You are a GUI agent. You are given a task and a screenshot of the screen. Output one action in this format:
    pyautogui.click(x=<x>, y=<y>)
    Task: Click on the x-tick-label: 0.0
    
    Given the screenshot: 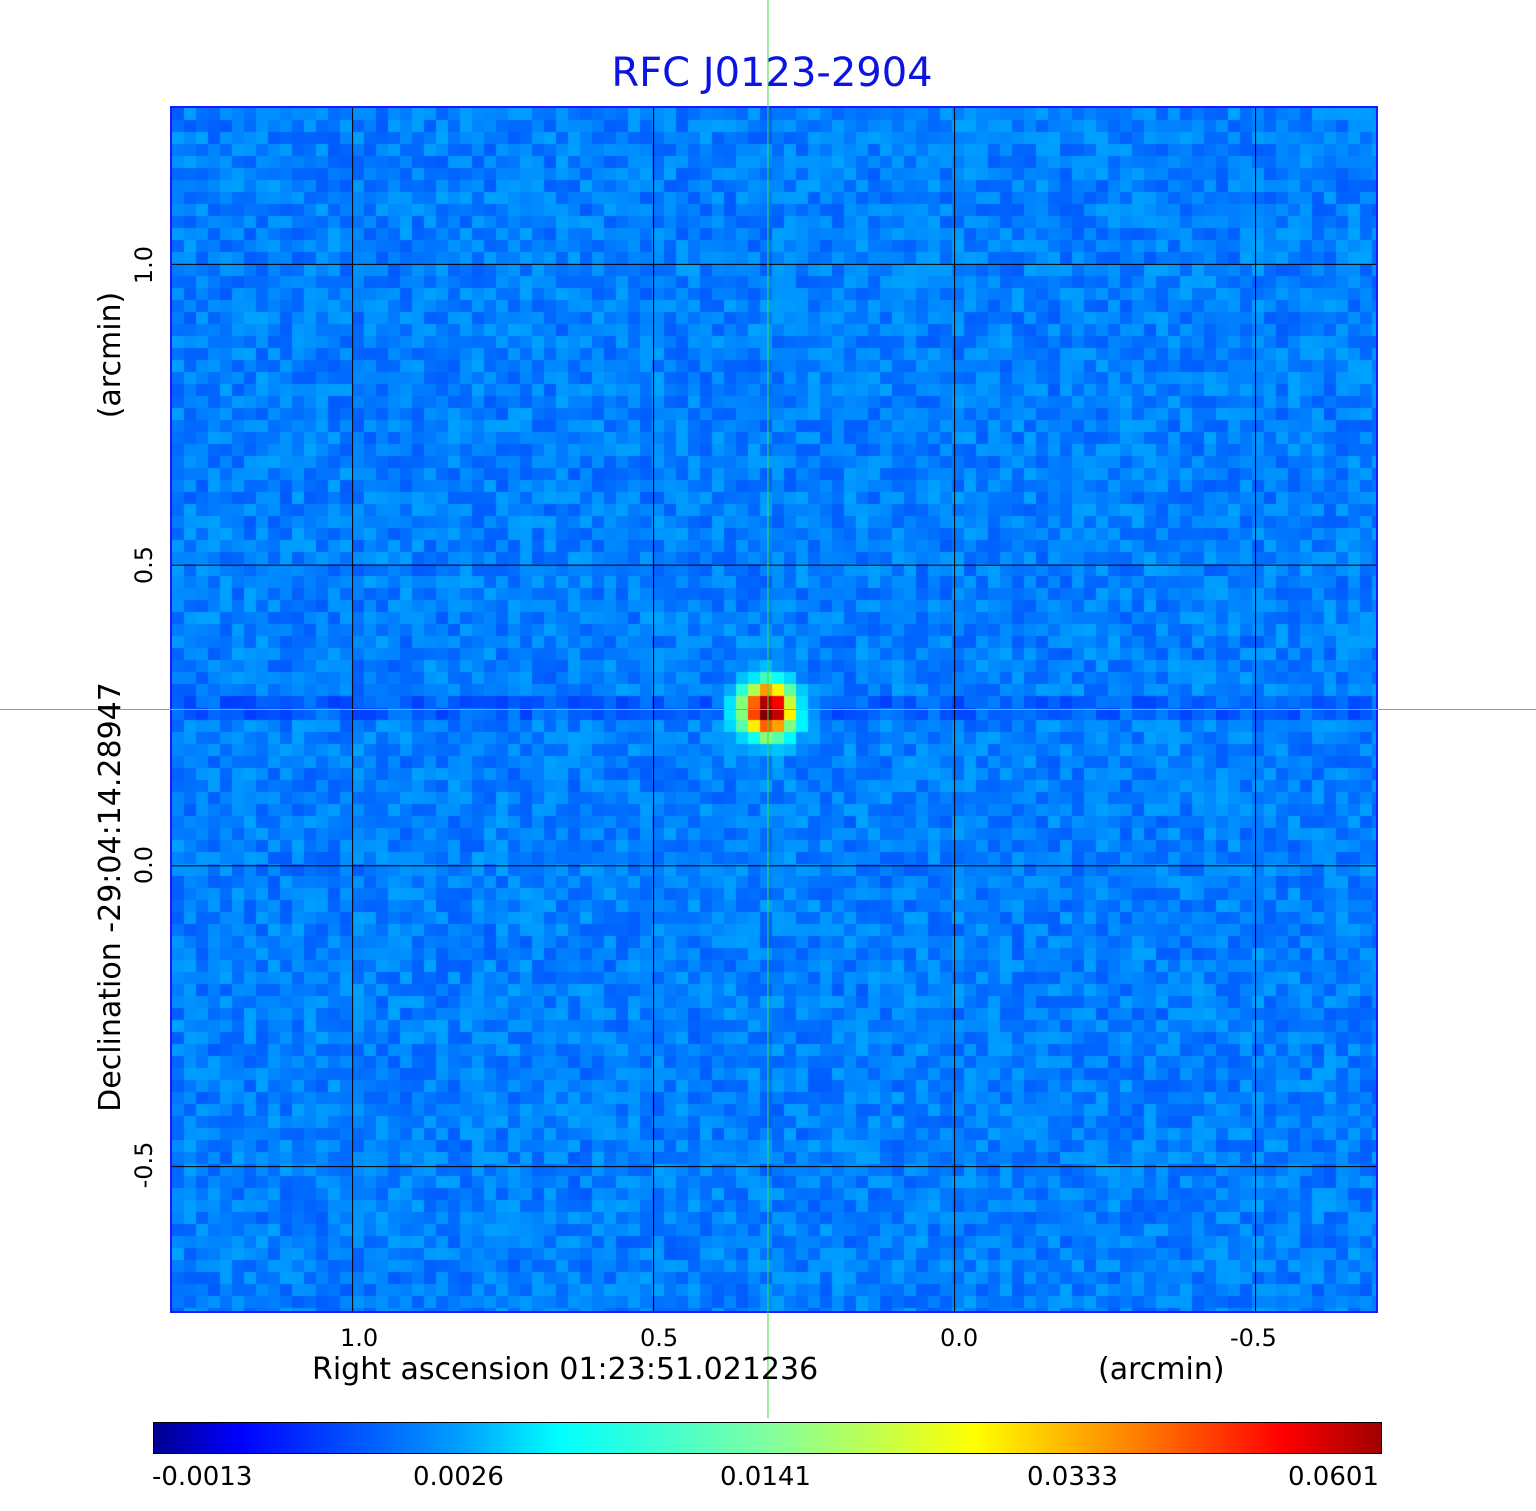 What is the action you would take?
    pyautogui.click(x=959, y=1338)
    